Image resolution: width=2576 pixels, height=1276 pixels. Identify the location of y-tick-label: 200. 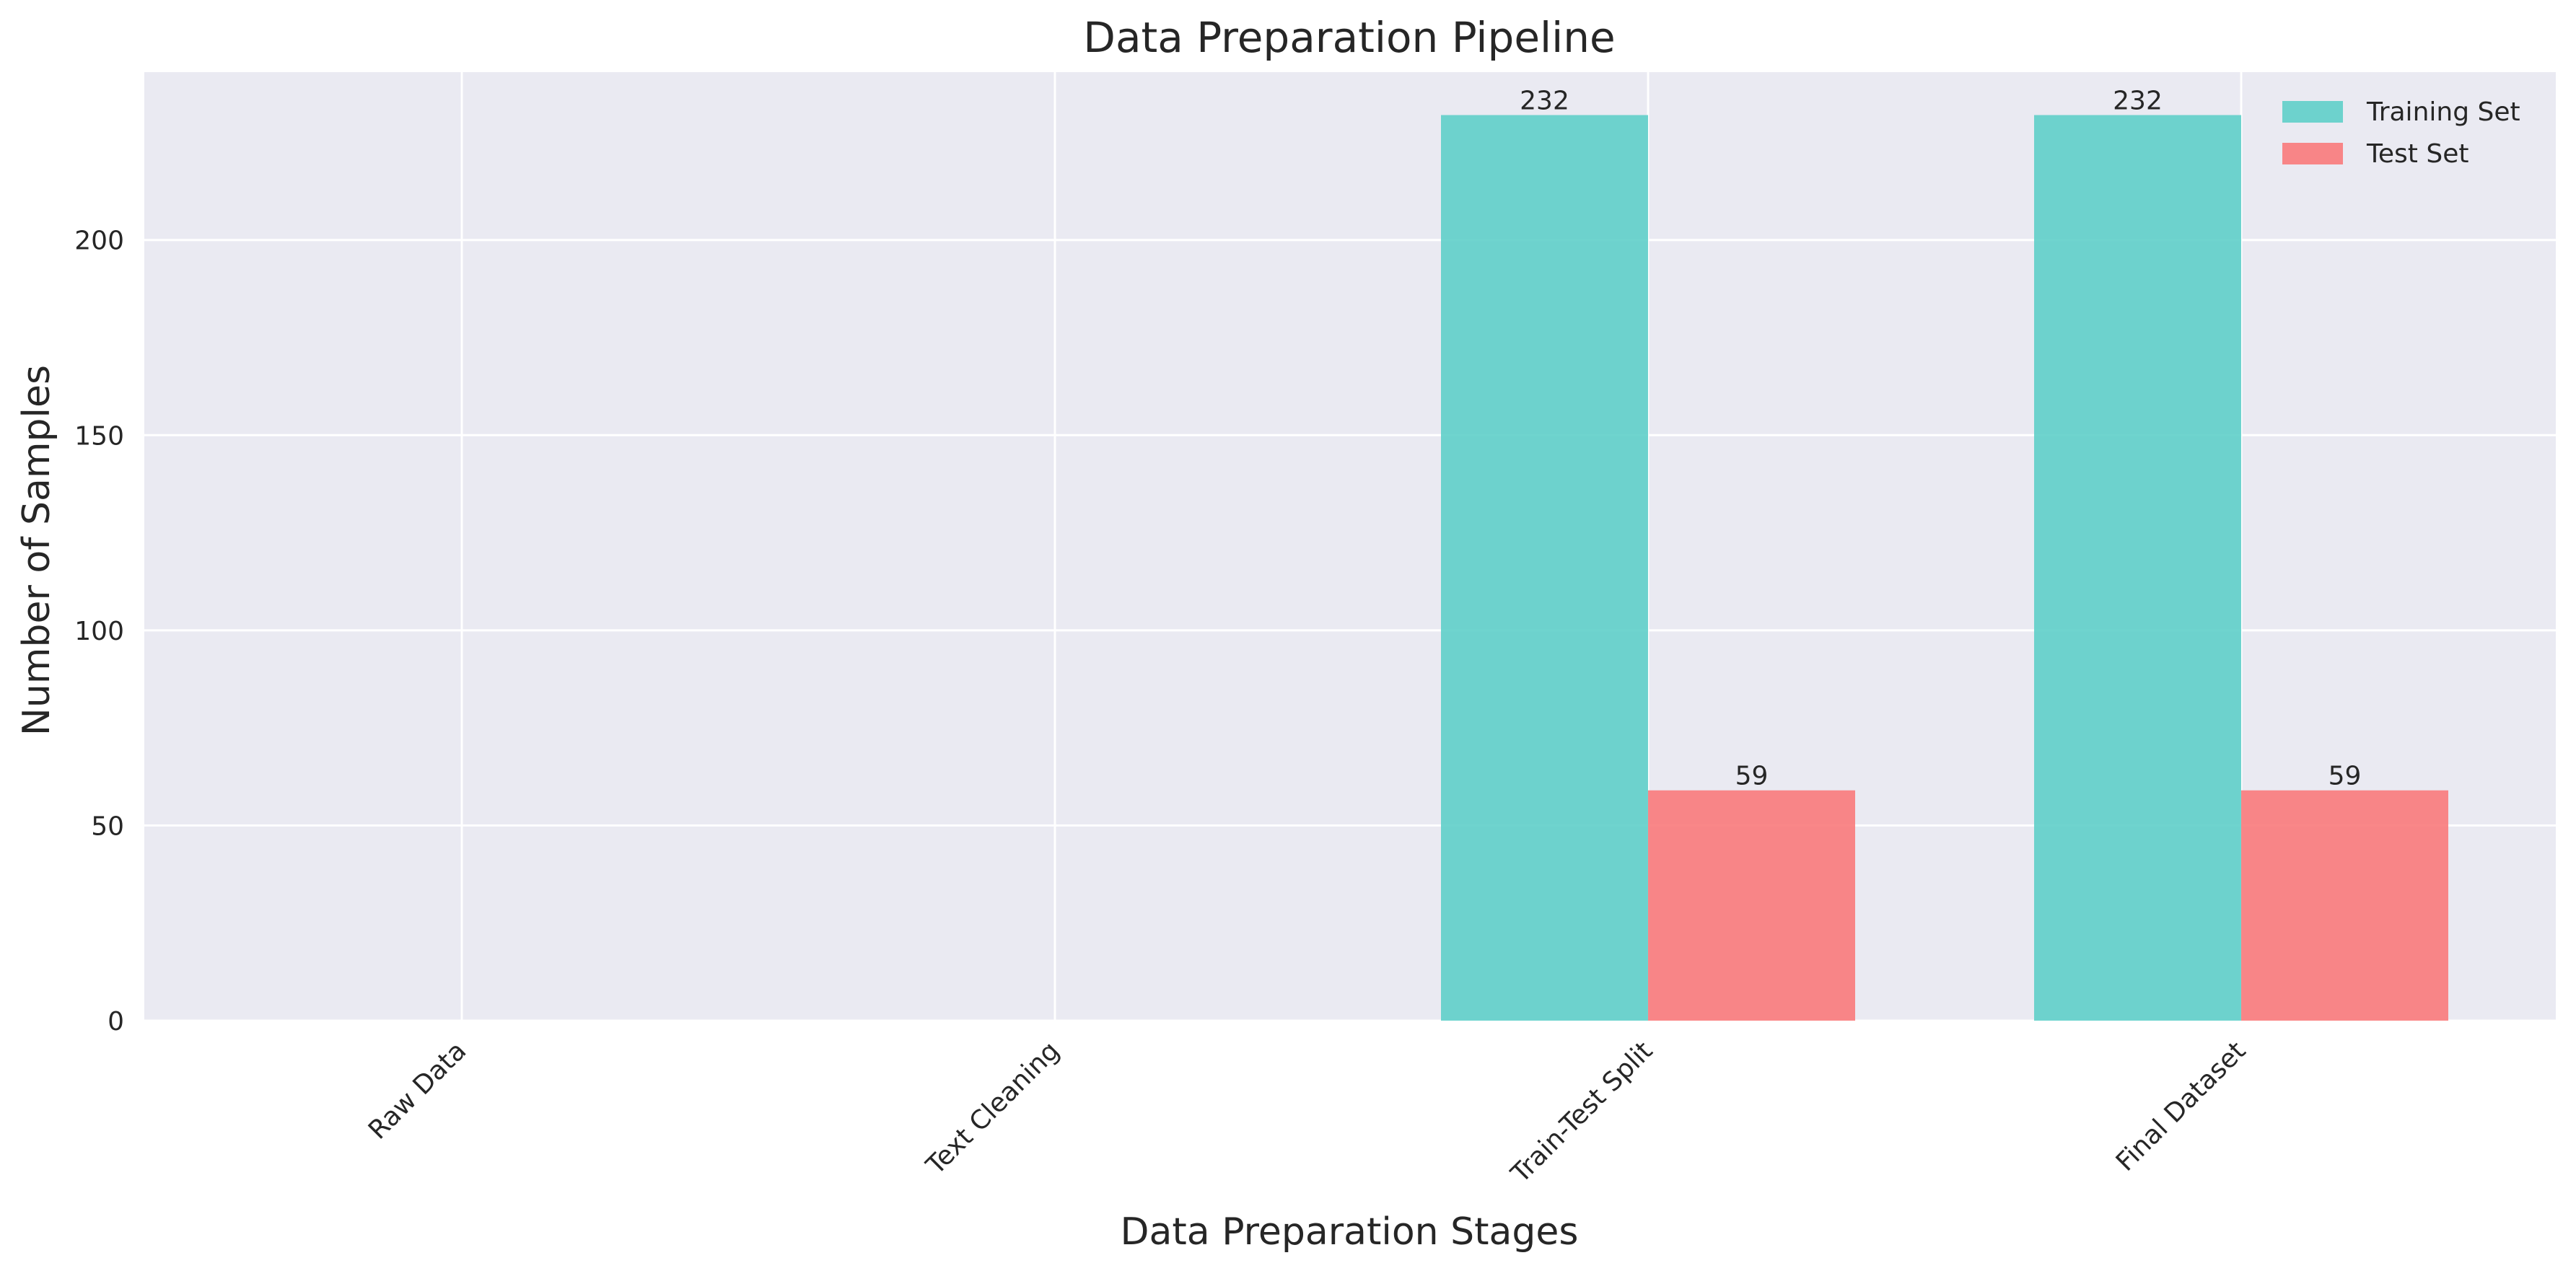
(99, 241).